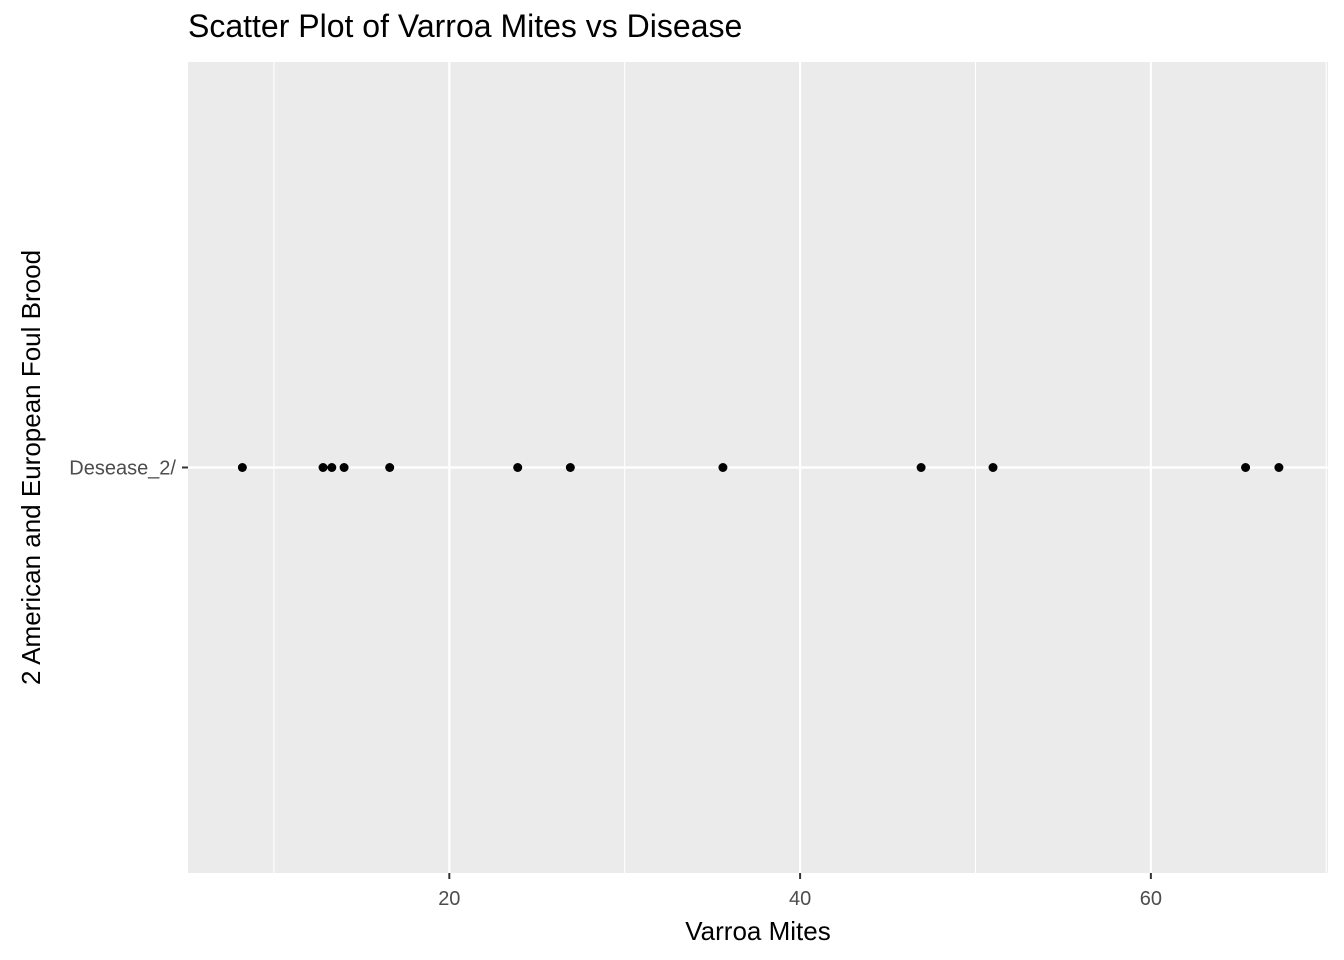 This screenshot has width=1344, height=960. Describe the element at coordinates (757, 931) in the screenshot. I see `x-axis-title: Varroa Mites` at that location.